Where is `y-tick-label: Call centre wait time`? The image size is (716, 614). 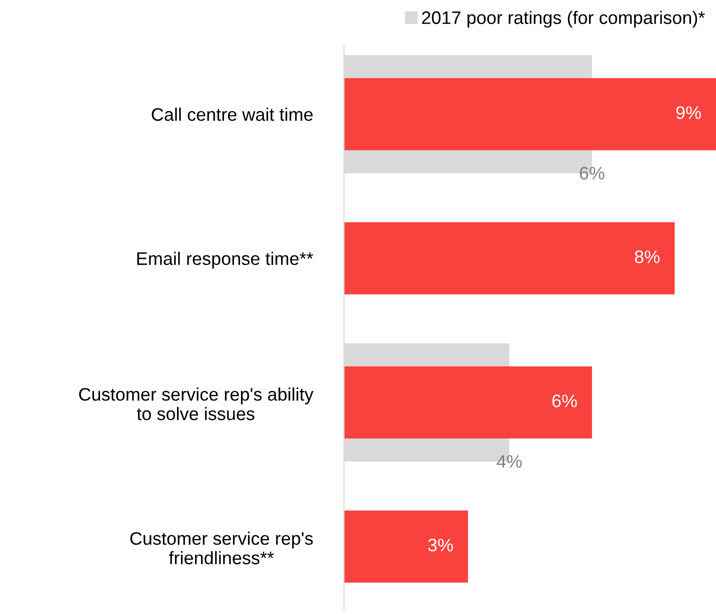
y-tick-label: Call centre wait time is located at coordinates (232, 114).